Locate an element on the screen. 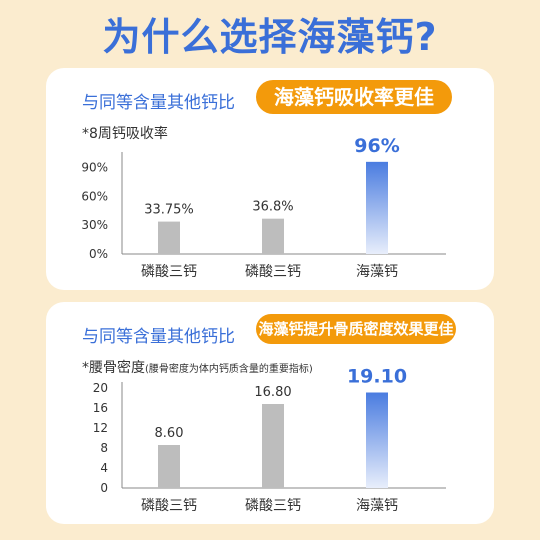  subtitle-text: *8周钙吸收率 is located at coordinates (125, 134).